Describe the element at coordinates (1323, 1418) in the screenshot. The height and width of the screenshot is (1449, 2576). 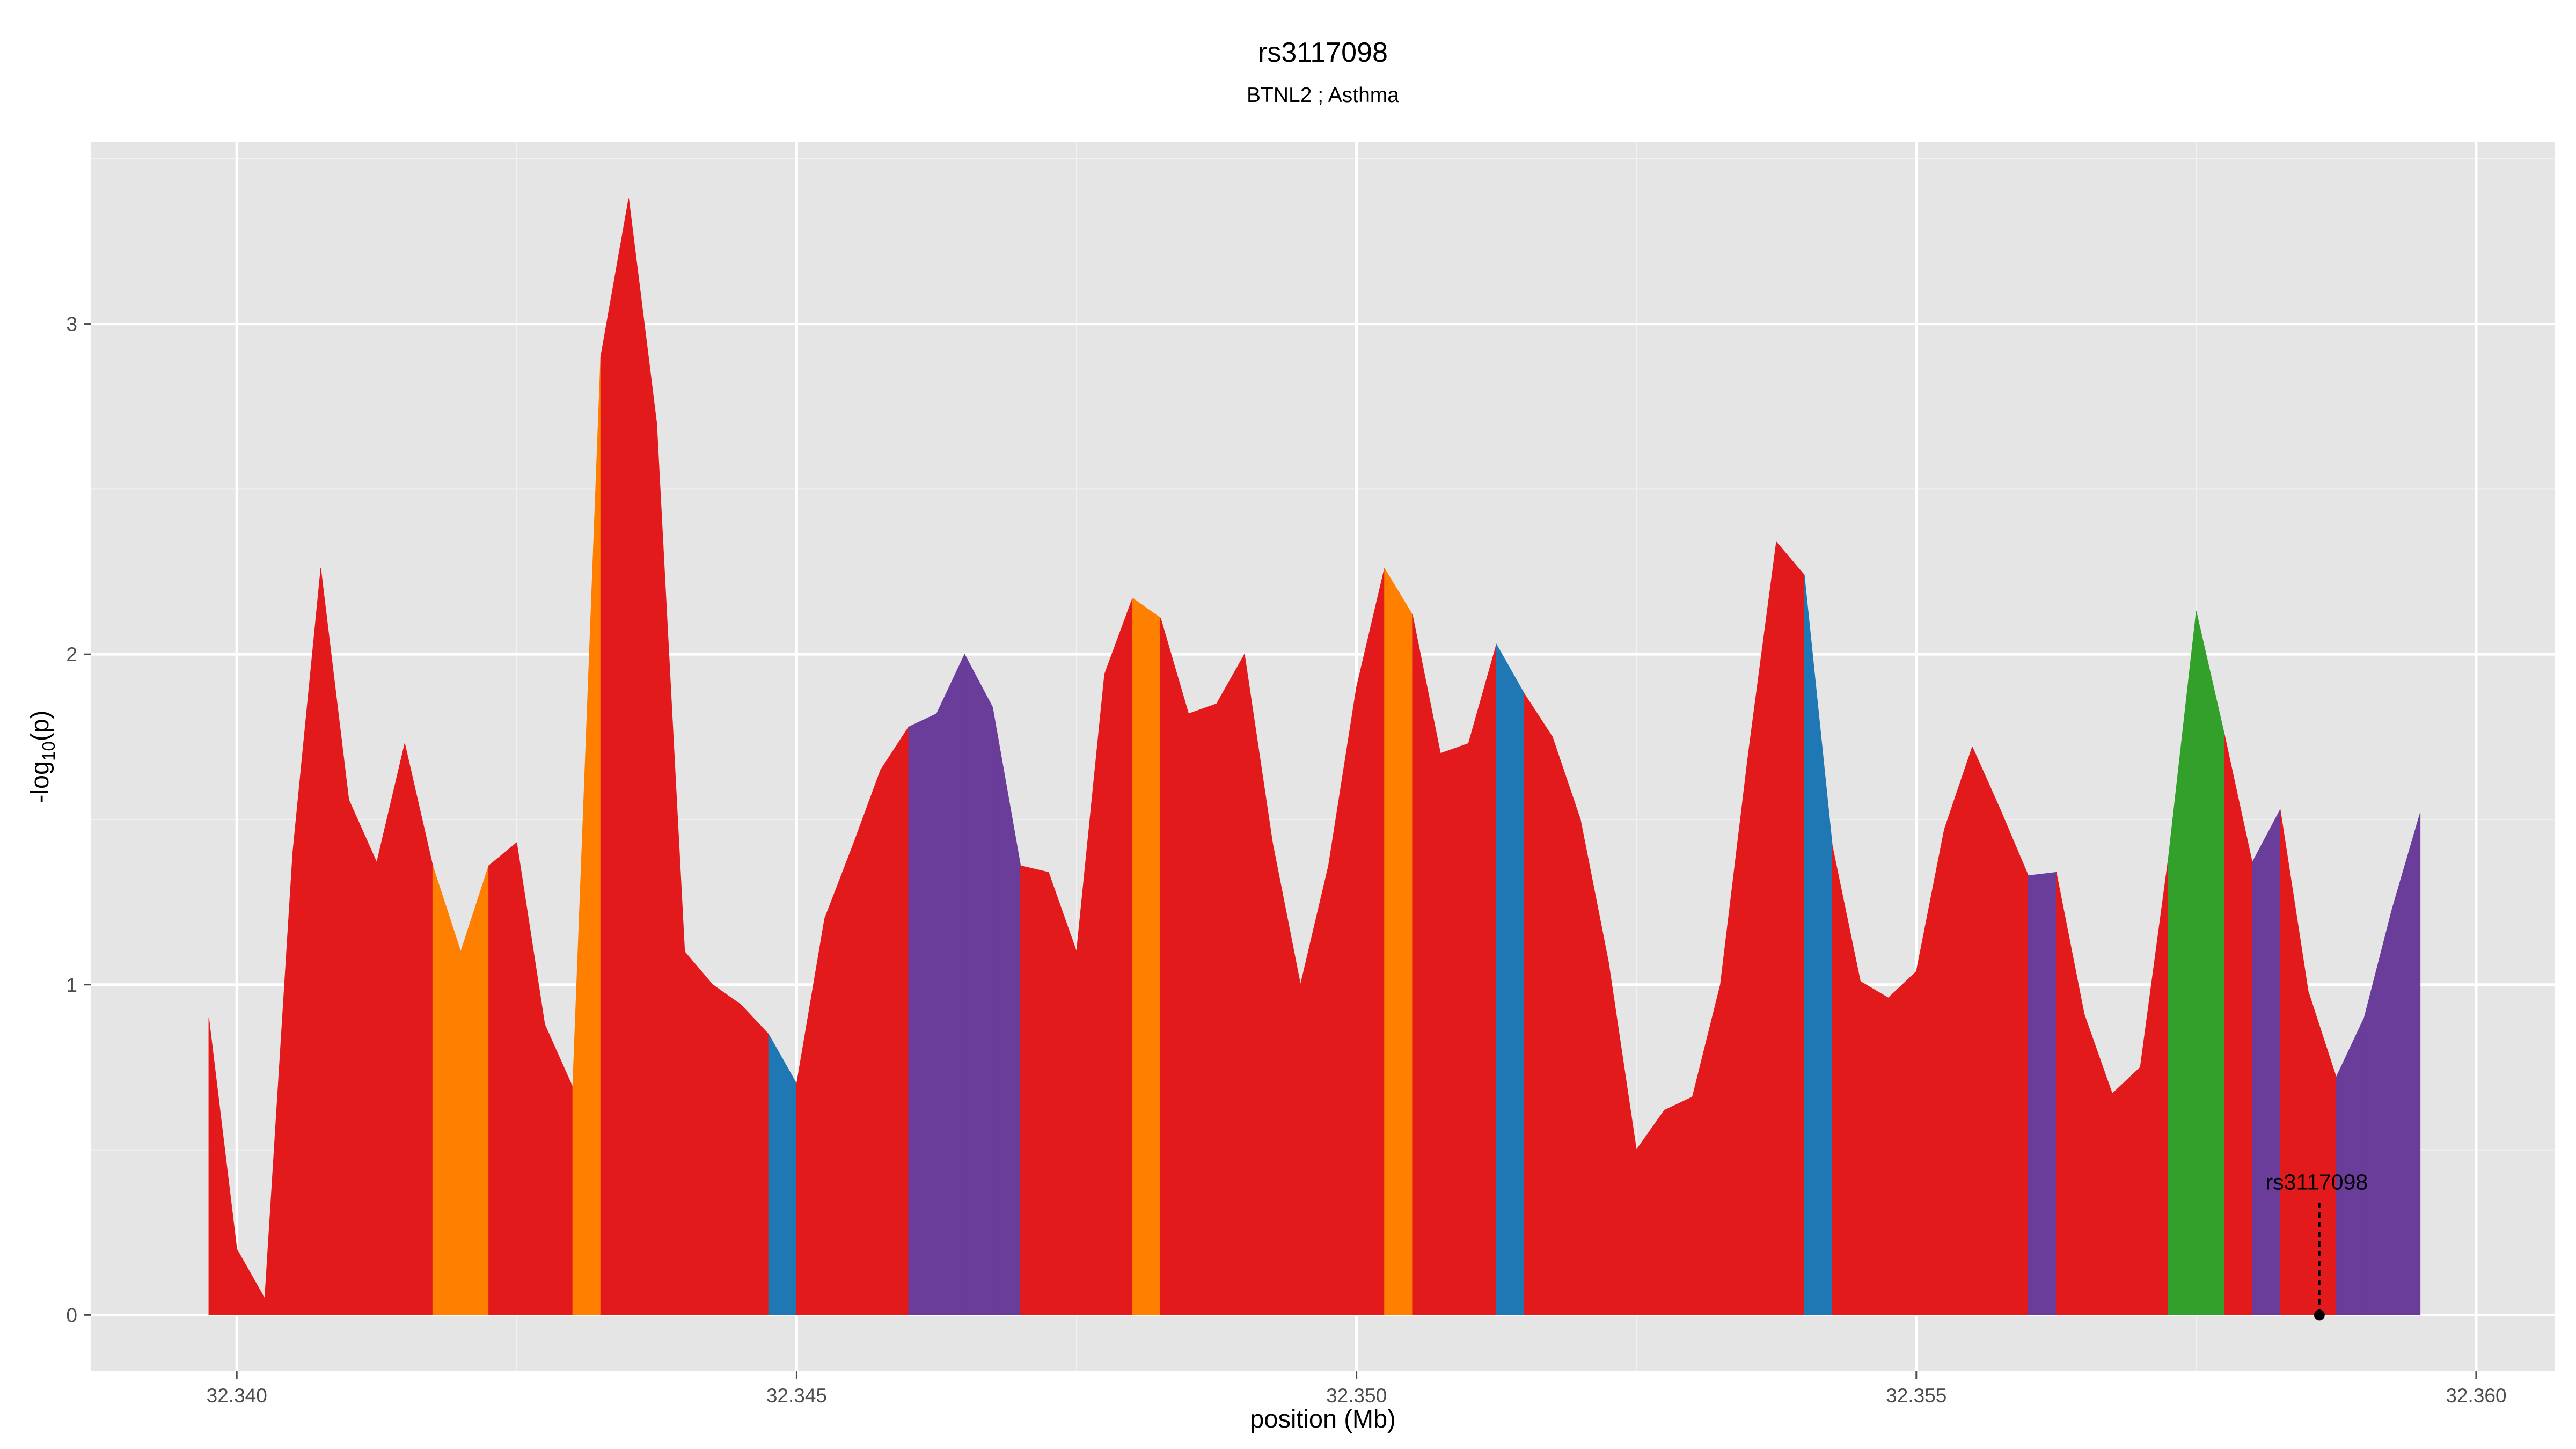
I see `x-axis-title: position (Mb)` at that location.